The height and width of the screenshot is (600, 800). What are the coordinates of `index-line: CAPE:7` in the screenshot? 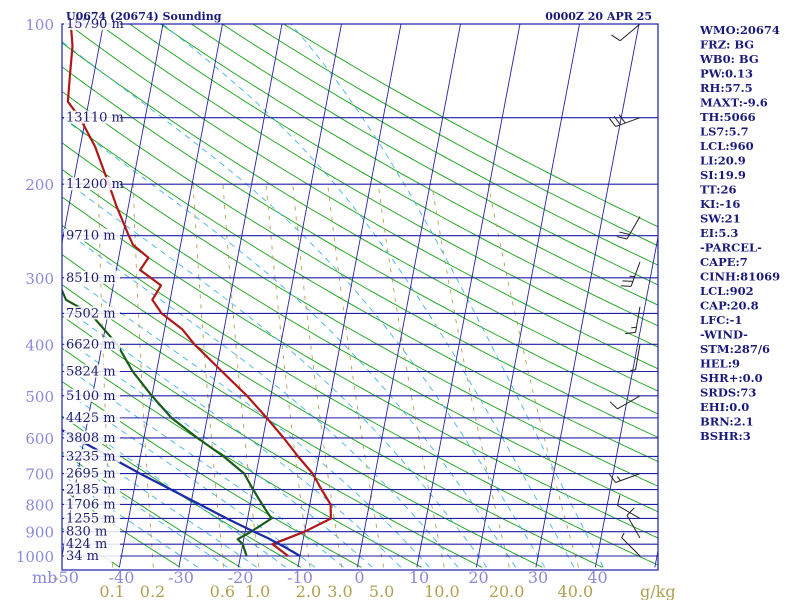 It's located at (724, 262).